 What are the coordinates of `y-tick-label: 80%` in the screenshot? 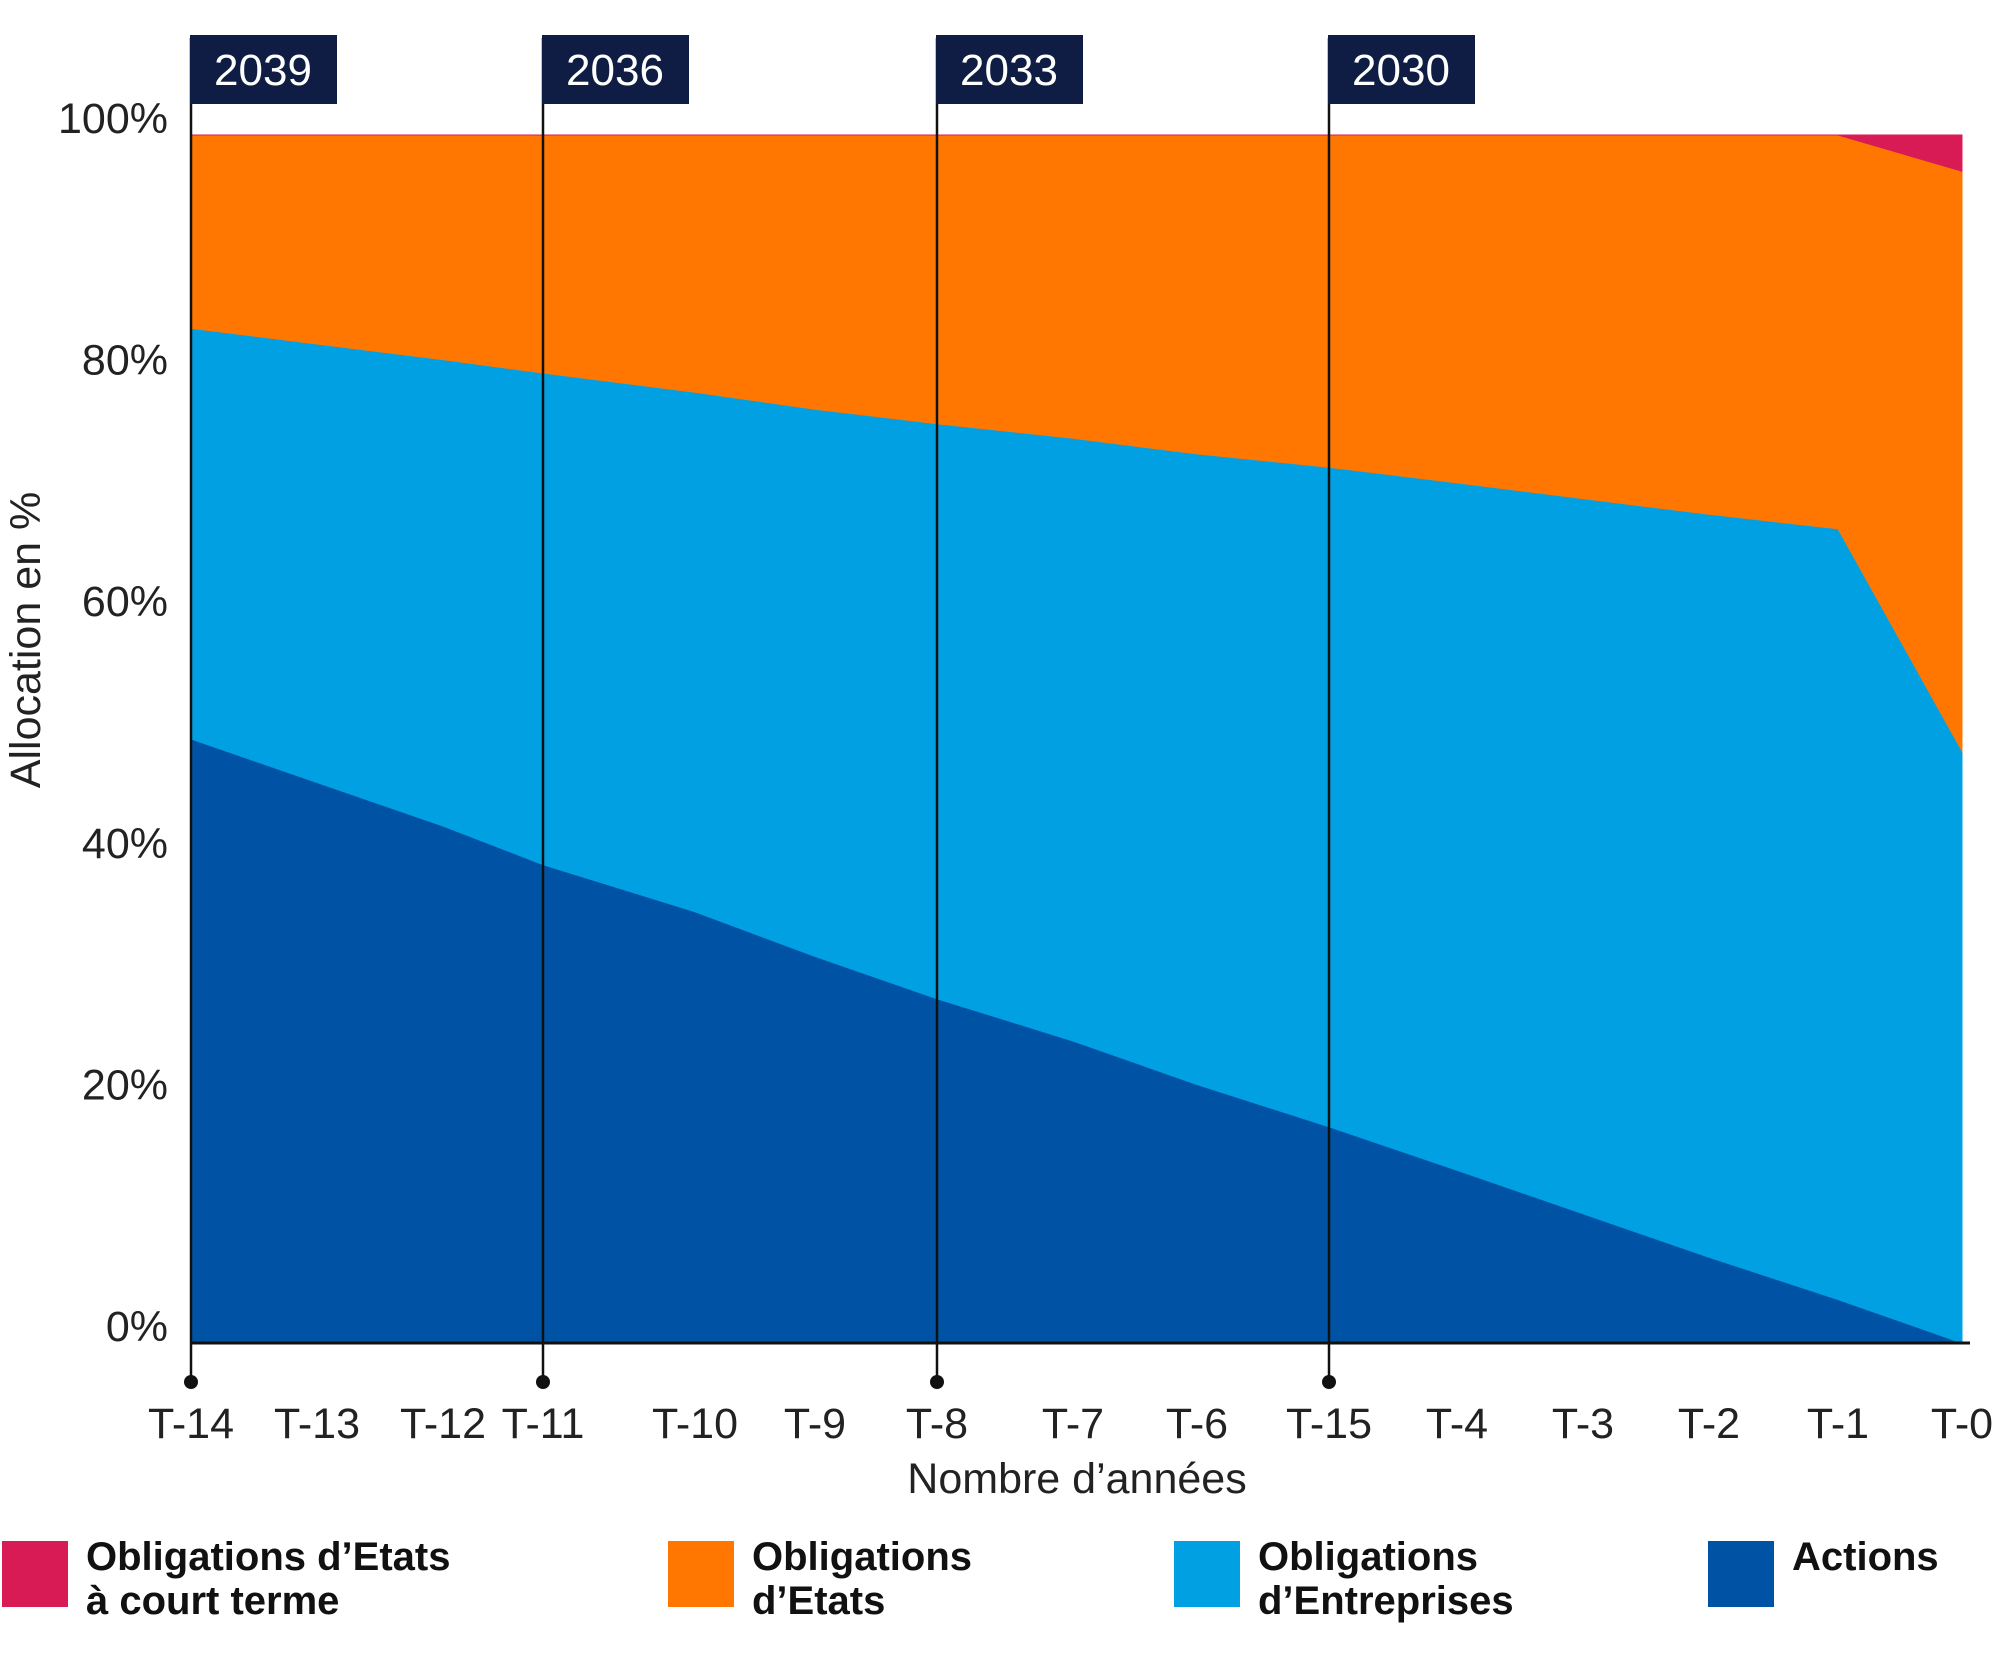 It's located at (125, 361).